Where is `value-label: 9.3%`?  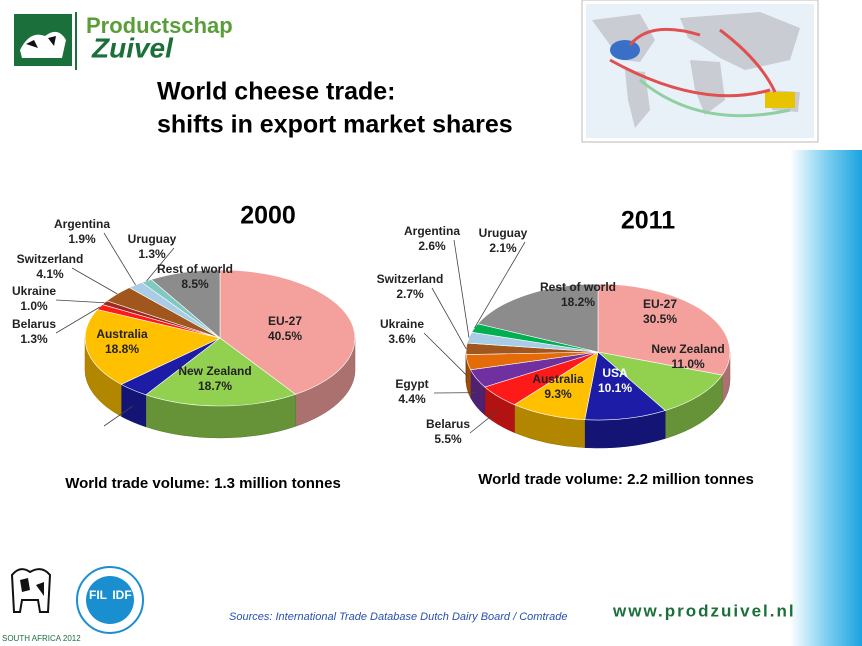
value-label: 9.3% is located at coordinates (558, 394).